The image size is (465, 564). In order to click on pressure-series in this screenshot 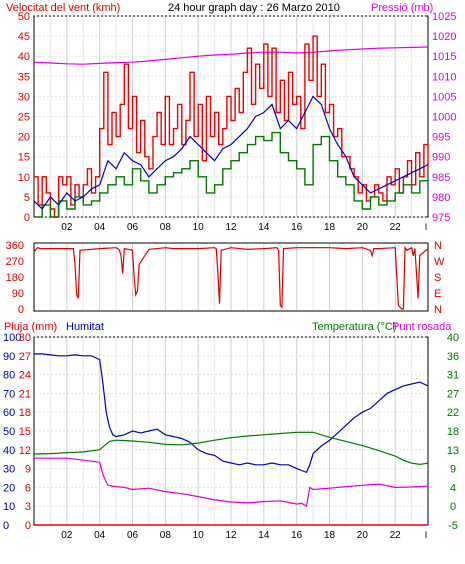, I will do `click(231, 55)`.